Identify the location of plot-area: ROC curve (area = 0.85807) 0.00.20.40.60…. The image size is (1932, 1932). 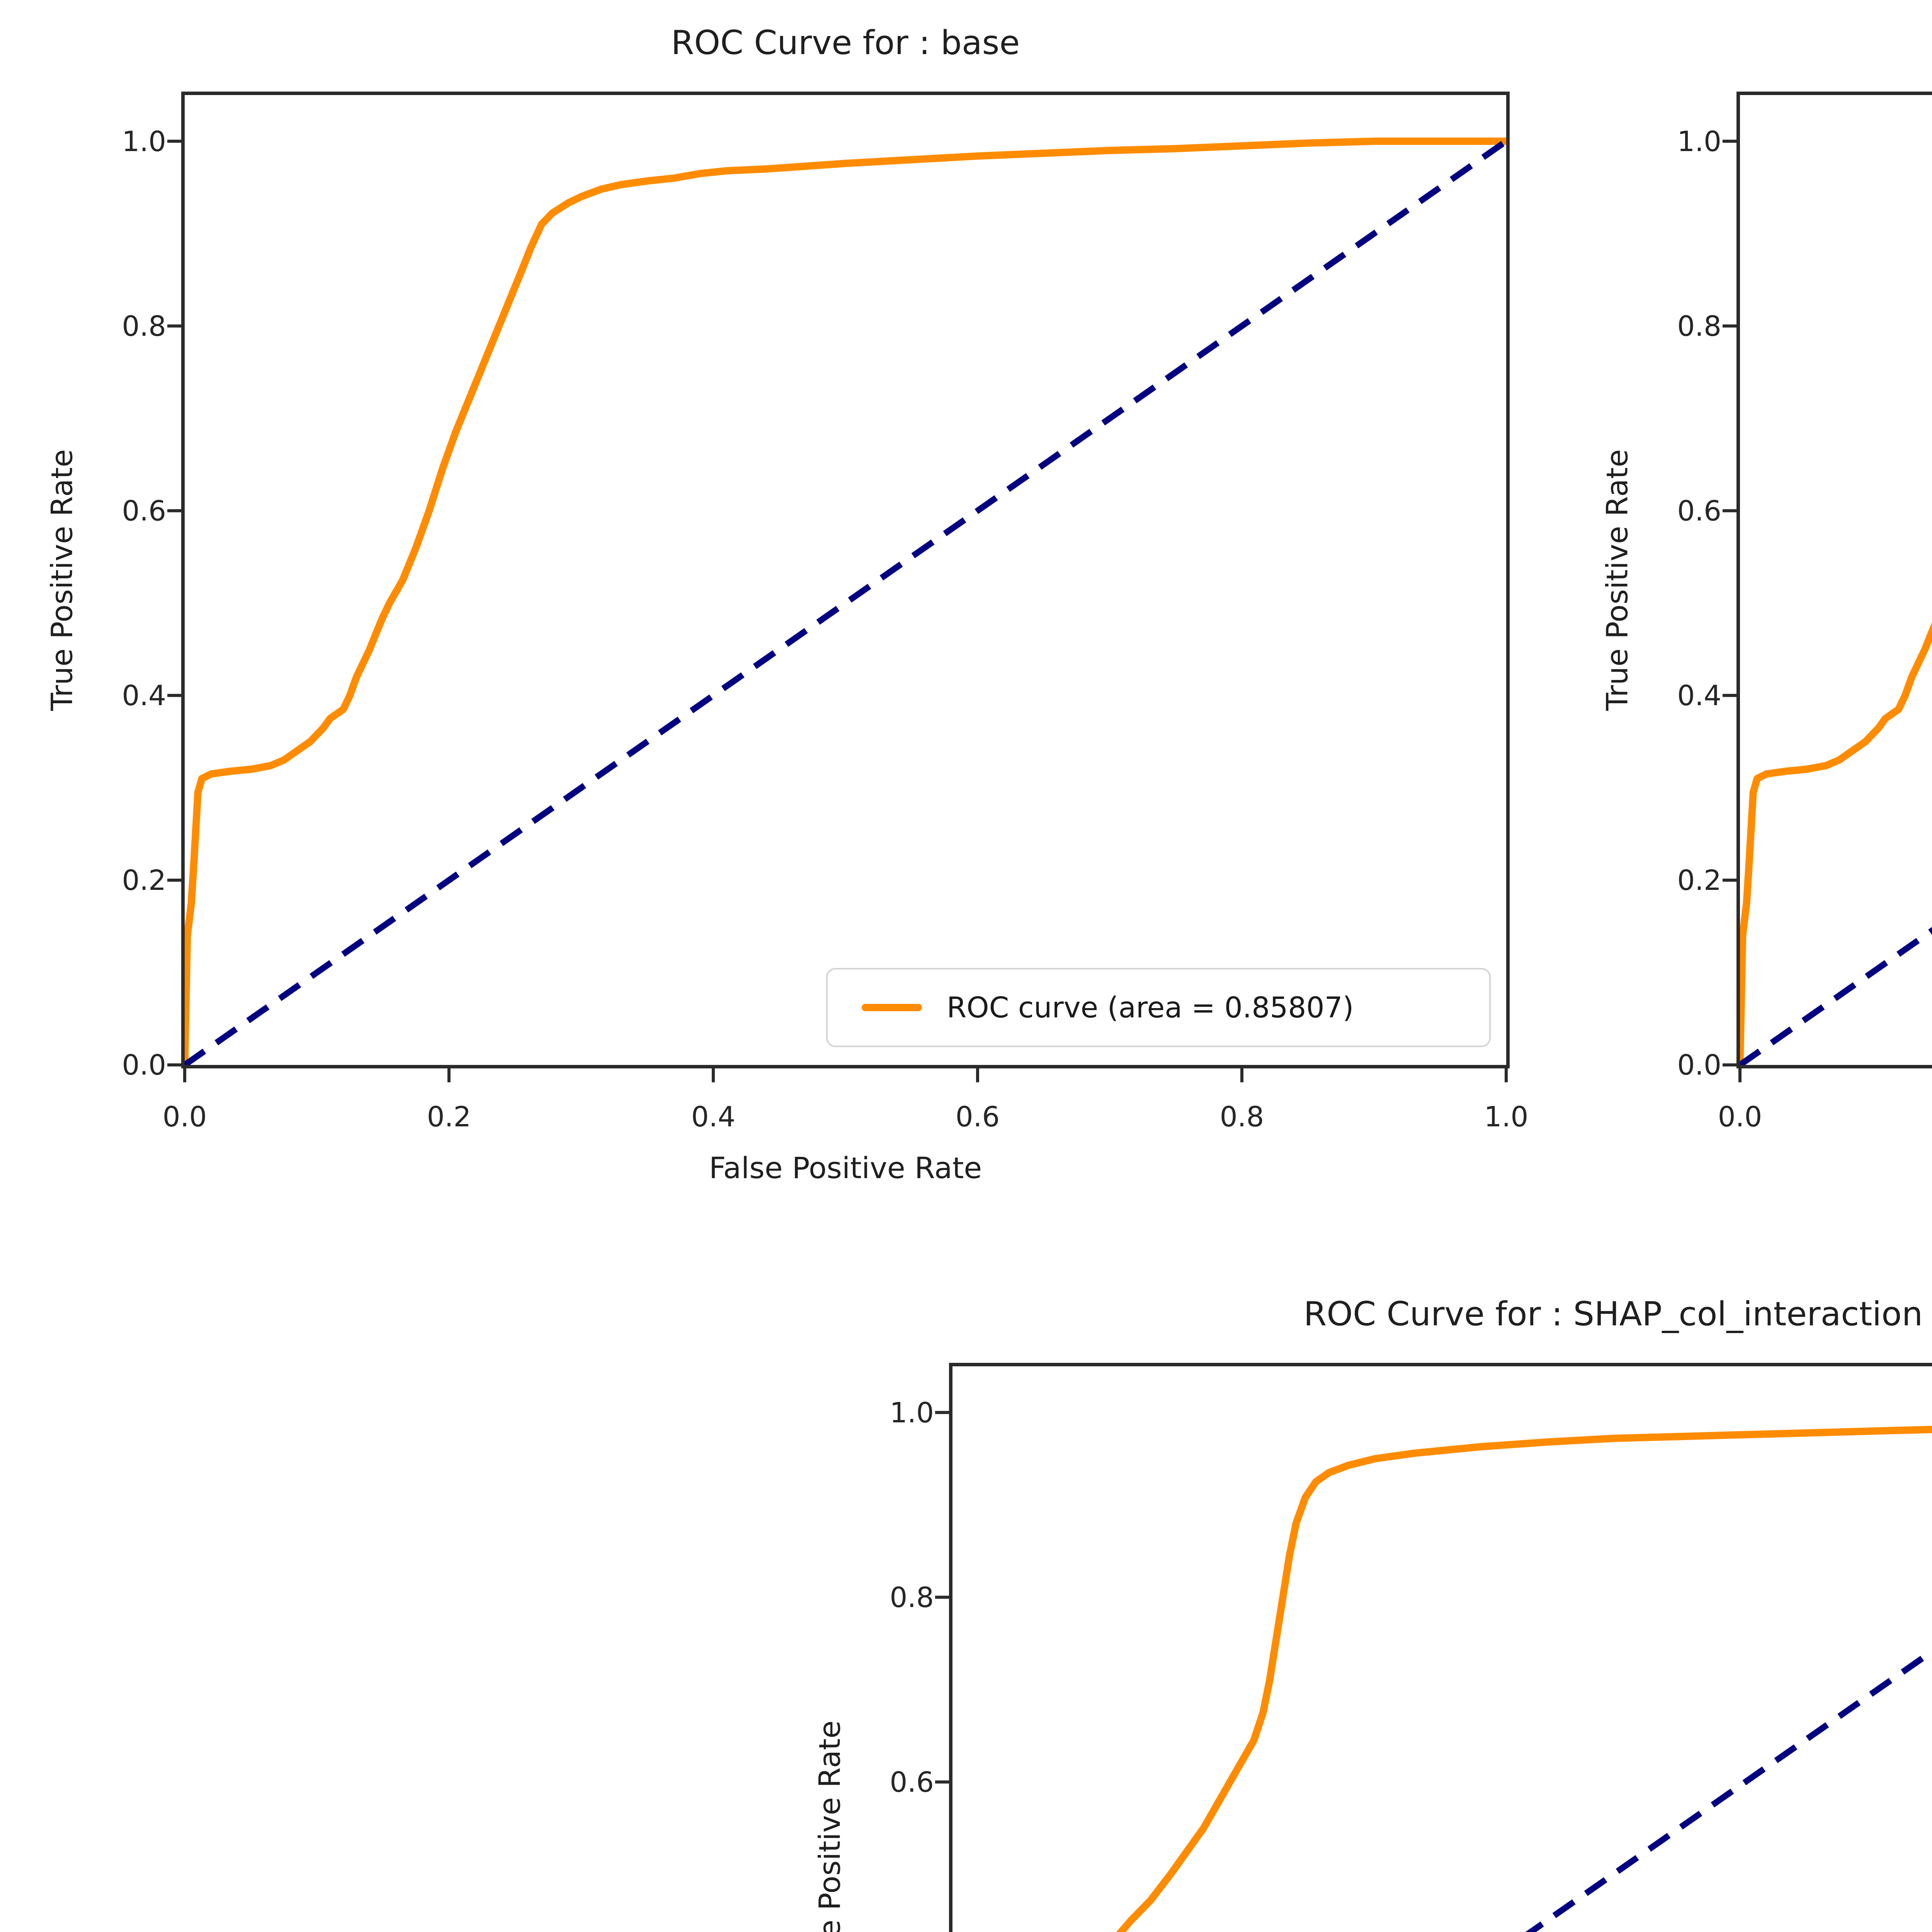
(1804, 613).